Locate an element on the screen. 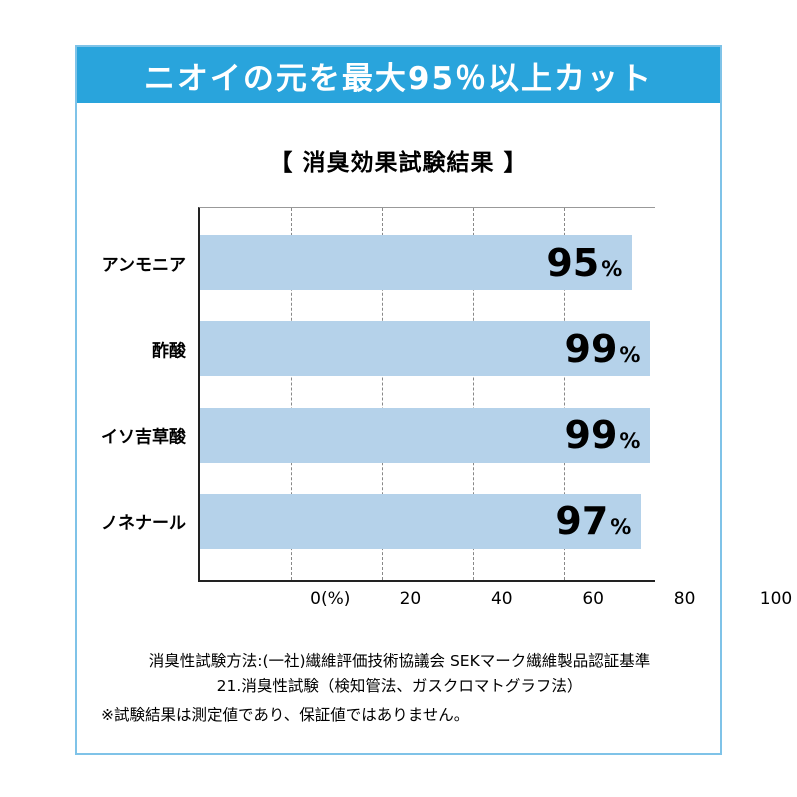 This screenshot has height=797, width=797. x-tick-label: 80 is located at coordinates (684, 599).